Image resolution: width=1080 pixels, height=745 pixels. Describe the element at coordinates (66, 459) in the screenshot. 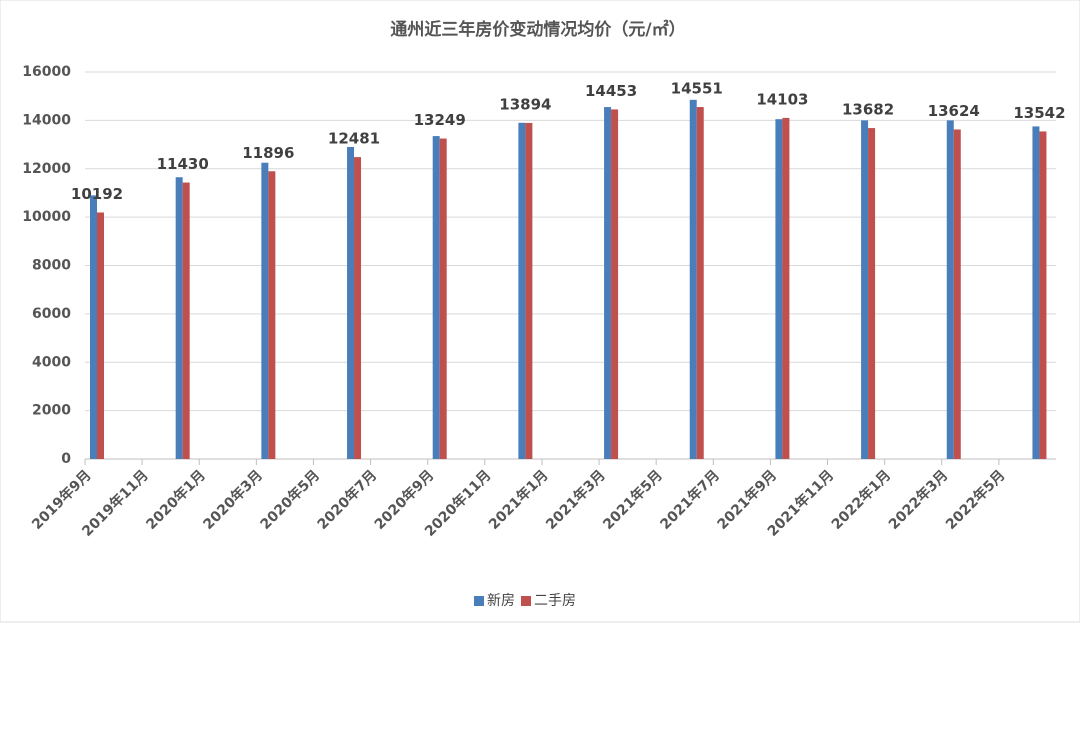

I see `y-tick-label: 0` at that location.